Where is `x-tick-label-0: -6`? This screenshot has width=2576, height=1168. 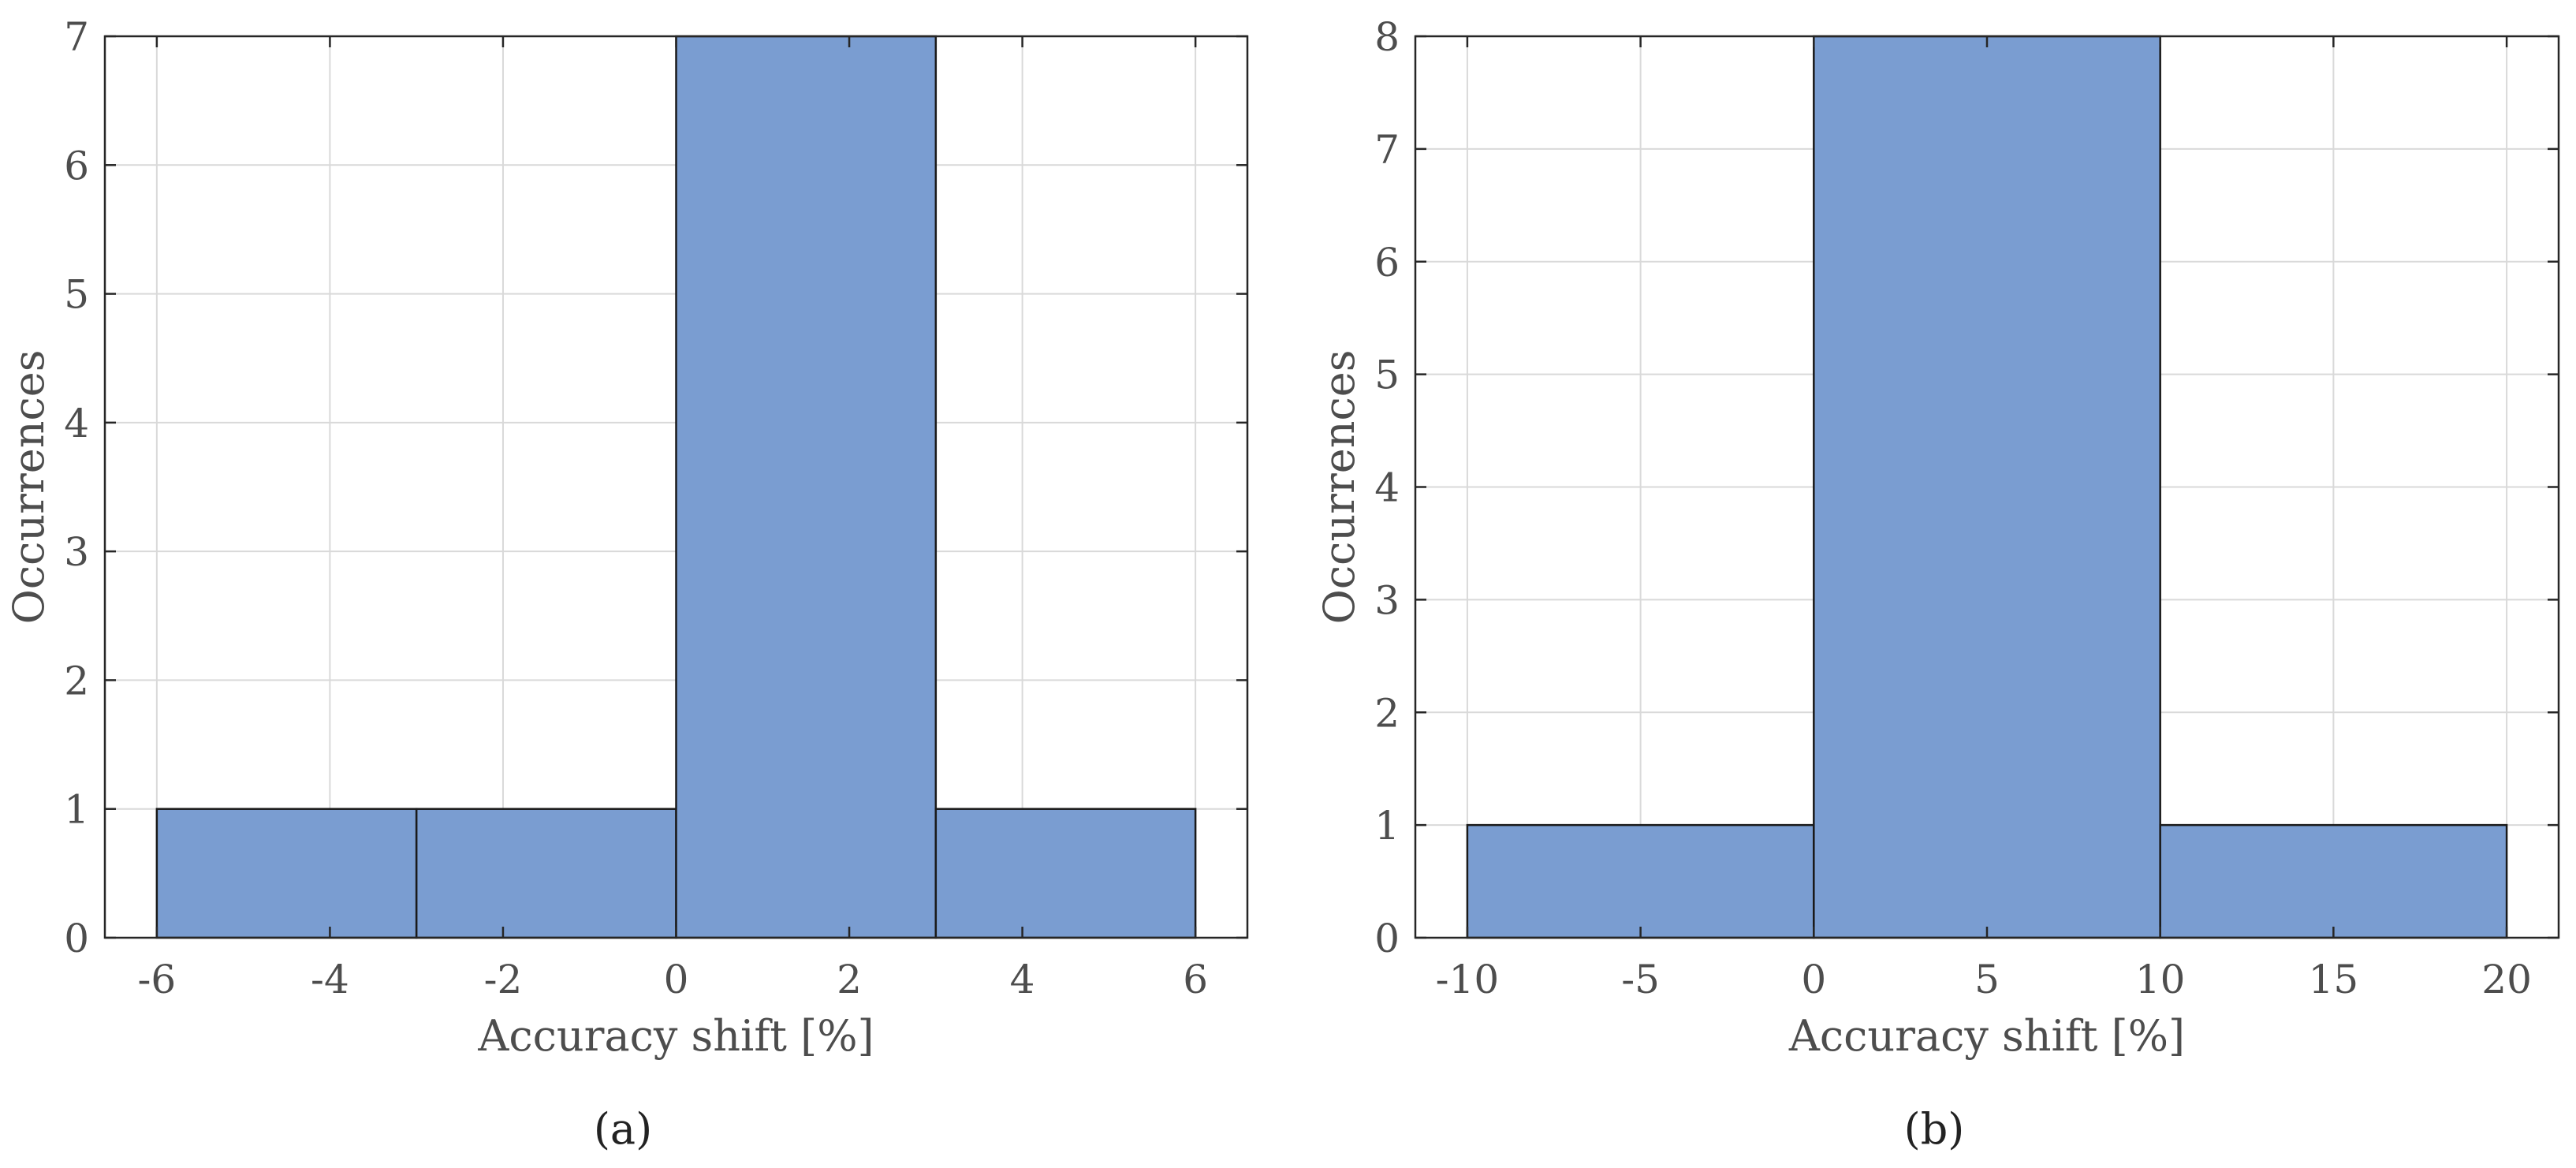 x-tick-label-0: -6 is located at coordinates (158, 979).